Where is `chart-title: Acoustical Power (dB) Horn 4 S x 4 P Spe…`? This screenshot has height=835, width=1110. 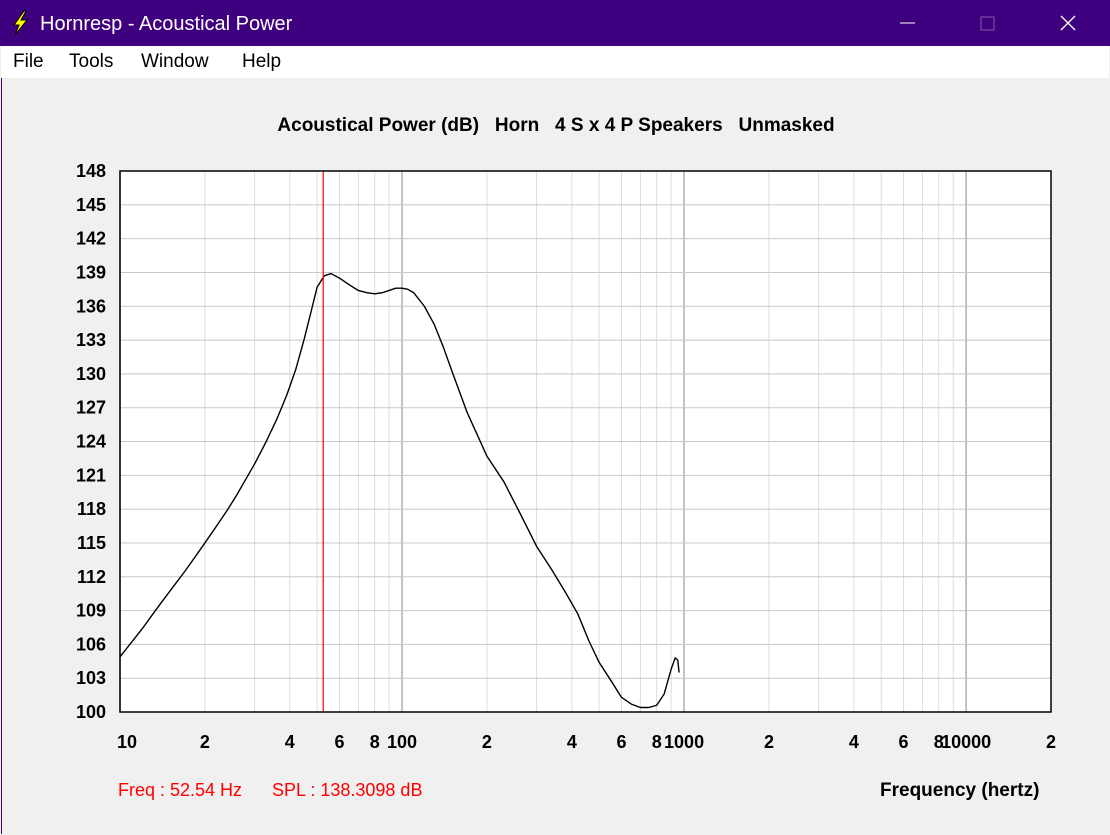 chart-title: Acoustical Power (dB) Horn 4 S x 4 P Spe… is located at coordinates (556, 125).